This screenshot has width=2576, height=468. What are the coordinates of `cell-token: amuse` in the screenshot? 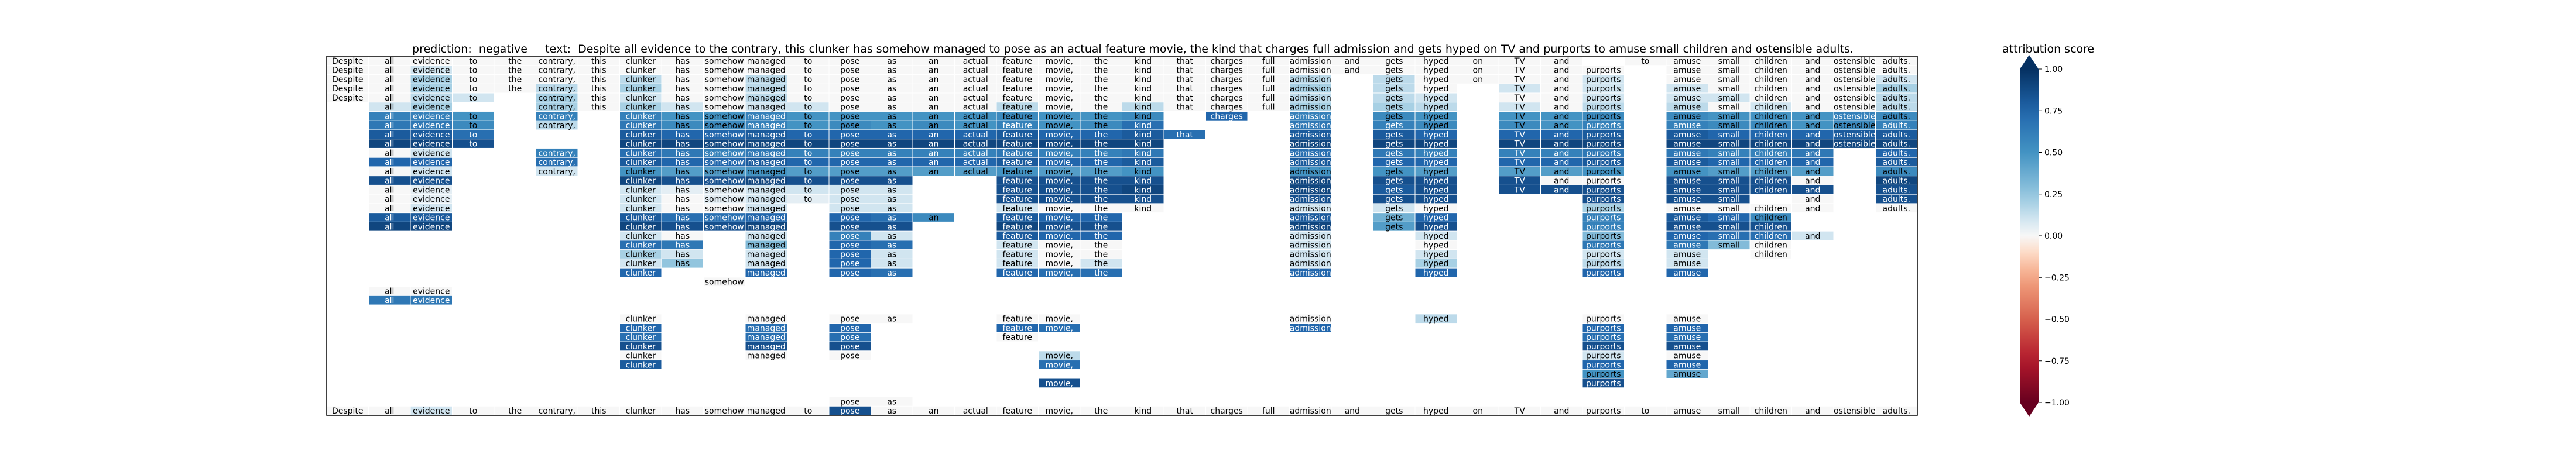 It's located at (1687, 264).